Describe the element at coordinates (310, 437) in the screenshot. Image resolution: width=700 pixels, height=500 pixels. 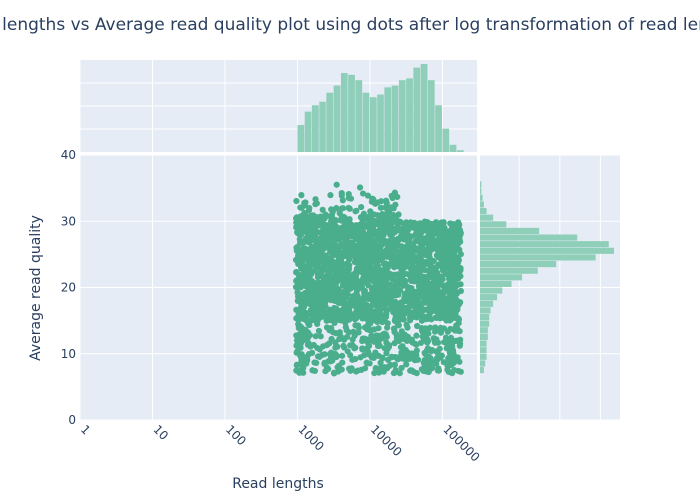
I see `x-tick-label: 1000` at that location.